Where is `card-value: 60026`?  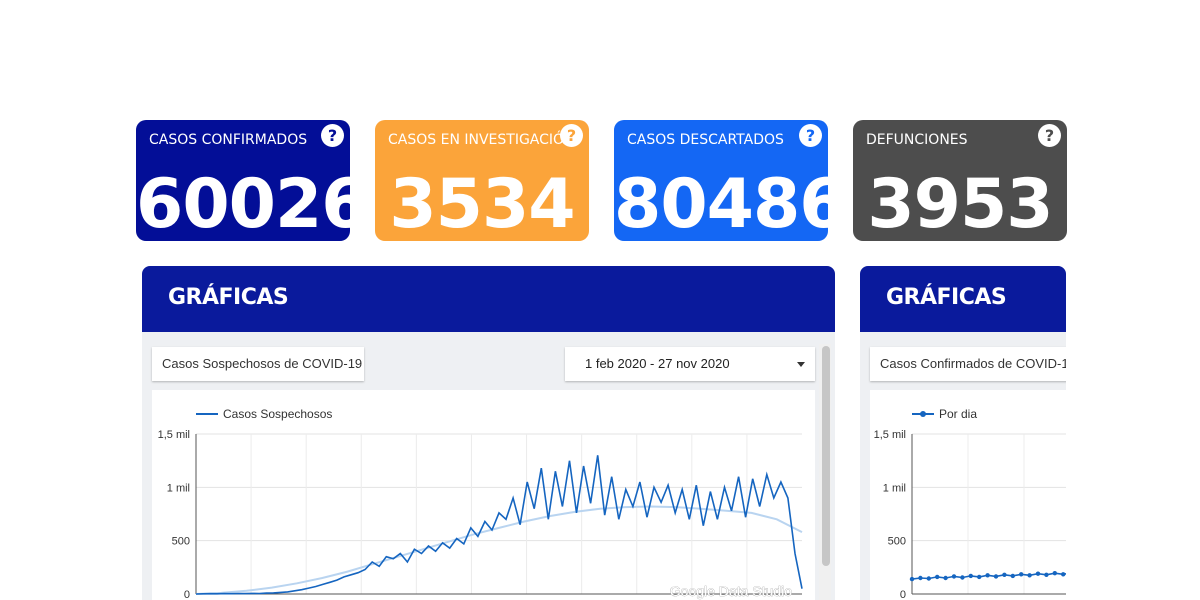
card-value: 60026 is located at coordinates (243, 203).